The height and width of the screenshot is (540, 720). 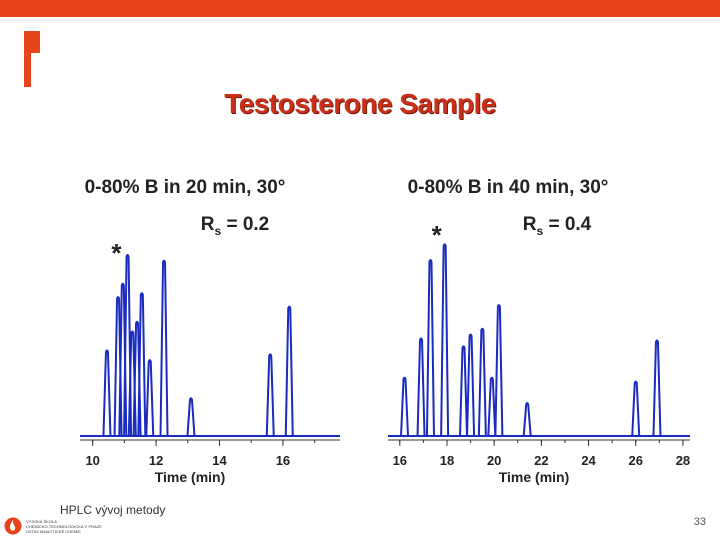 I want to click on x-tick-label: 12, so click(x=156, y=460).